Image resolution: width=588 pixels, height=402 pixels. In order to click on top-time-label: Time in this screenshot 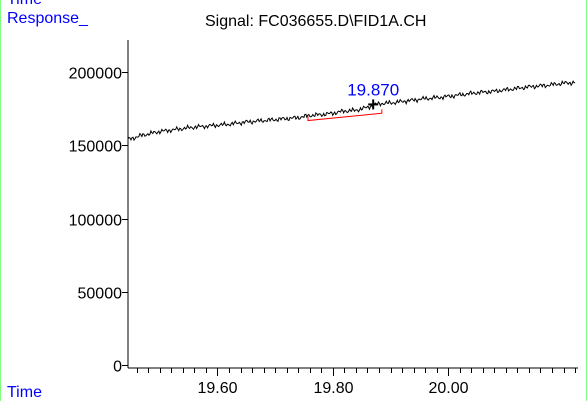, I will do `click(24, 4)`.